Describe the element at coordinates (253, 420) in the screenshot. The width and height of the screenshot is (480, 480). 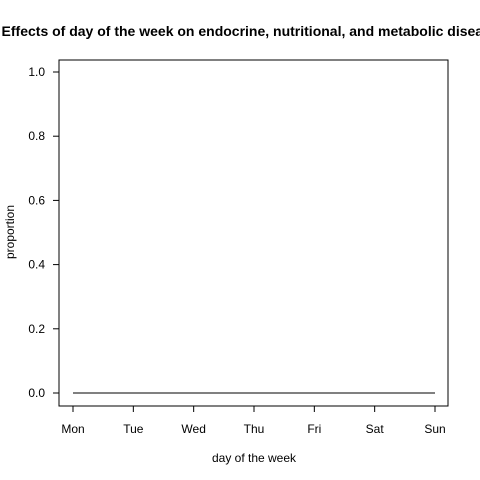
I see `x-axis: Mon Tue Wed Thu Fri Sat Sun` at that location.